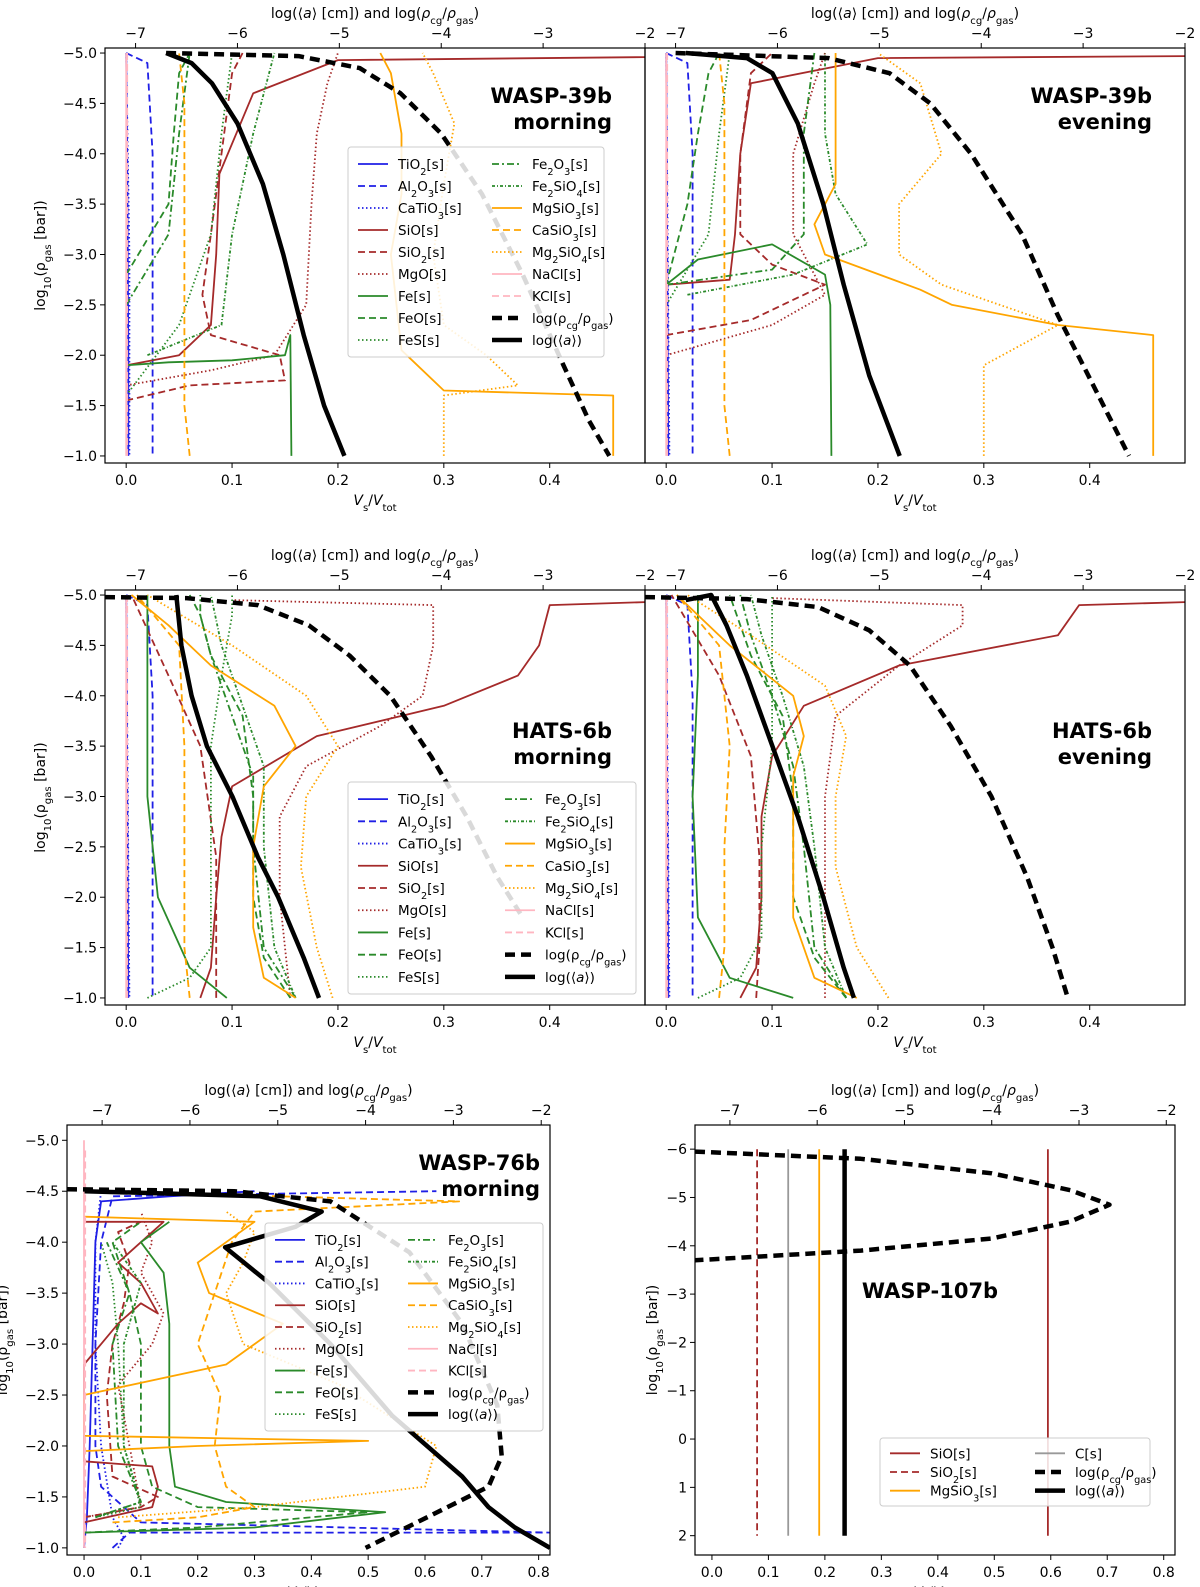 Image resolution: width=1200 pixels, height=1587 pixels. Describe the element at coordinates (712, 1573) in the screenshot. I see `x-tick-label: 0.0` at that location.